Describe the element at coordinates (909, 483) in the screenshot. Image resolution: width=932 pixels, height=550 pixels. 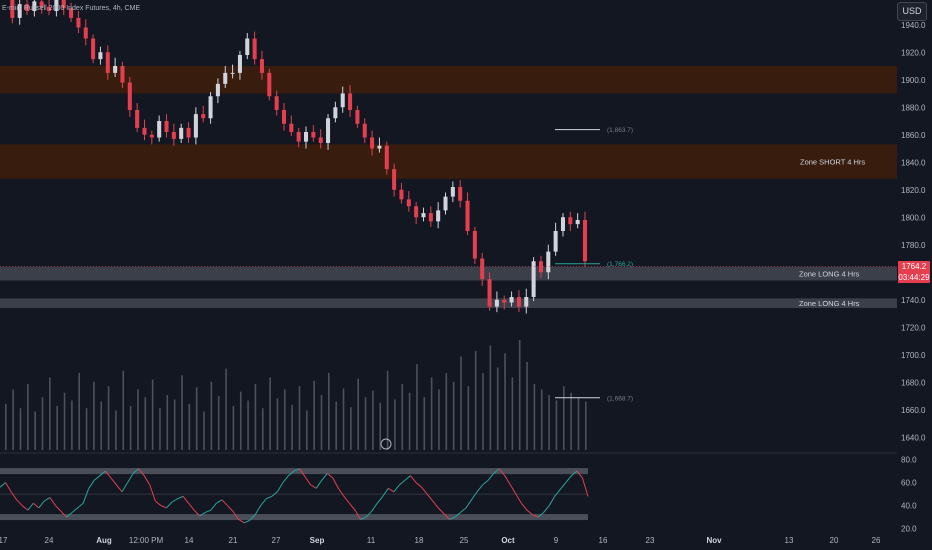
I see `rsi-tick-2: 60.0` at that location.